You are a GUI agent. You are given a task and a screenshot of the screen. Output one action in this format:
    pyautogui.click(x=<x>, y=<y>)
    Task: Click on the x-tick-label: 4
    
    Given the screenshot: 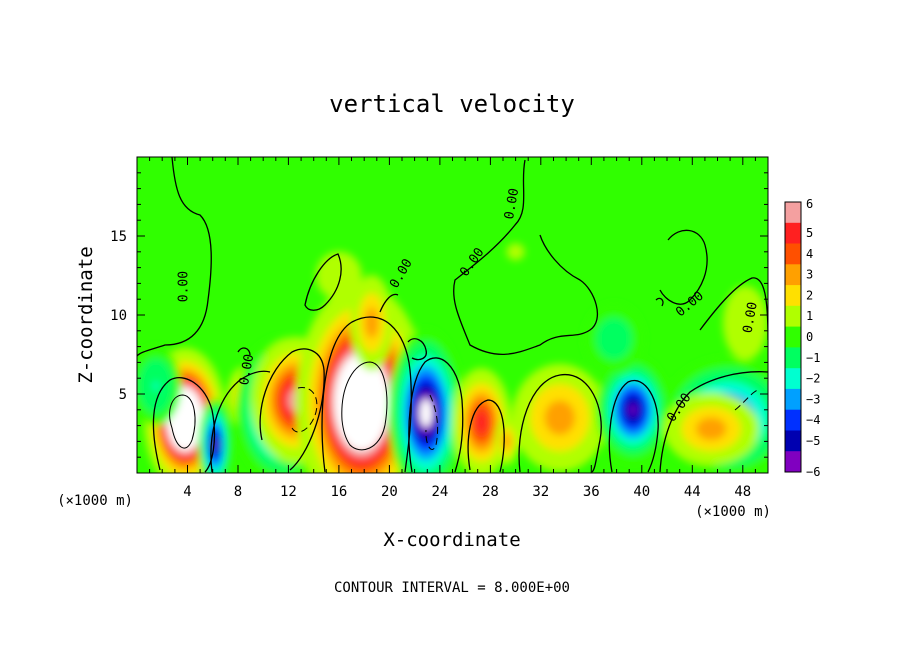 What is the action you would take?
    pyautogui.click(x=187, y=492)
    